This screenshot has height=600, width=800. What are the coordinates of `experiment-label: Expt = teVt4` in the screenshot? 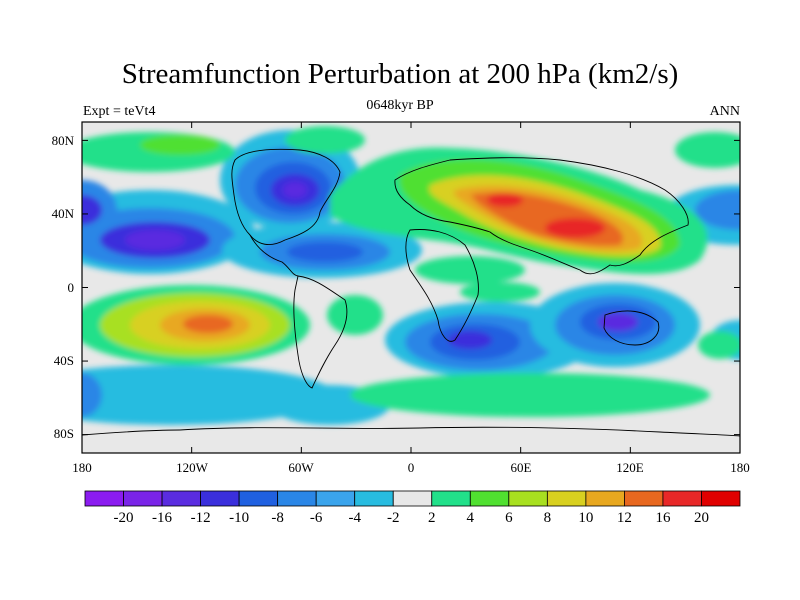 It's located at (119, 111).